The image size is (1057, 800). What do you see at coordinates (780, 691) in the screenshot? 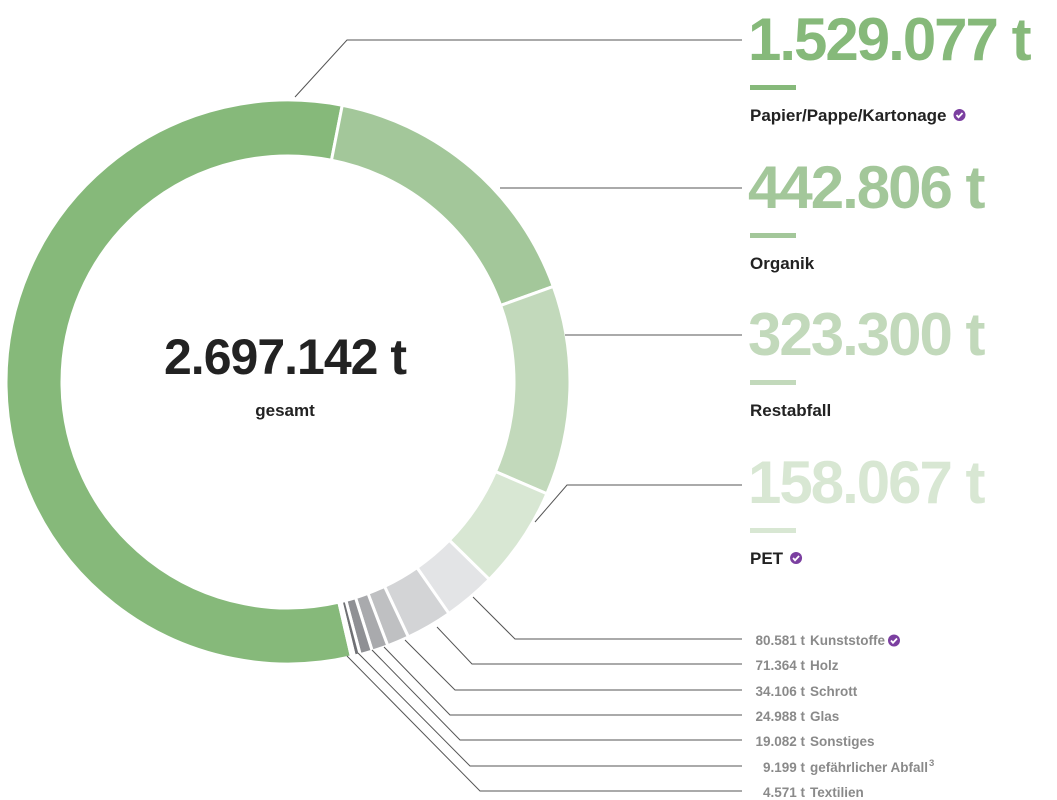
I see `value-label: 34.106 t` at bounding box center [780, 691].